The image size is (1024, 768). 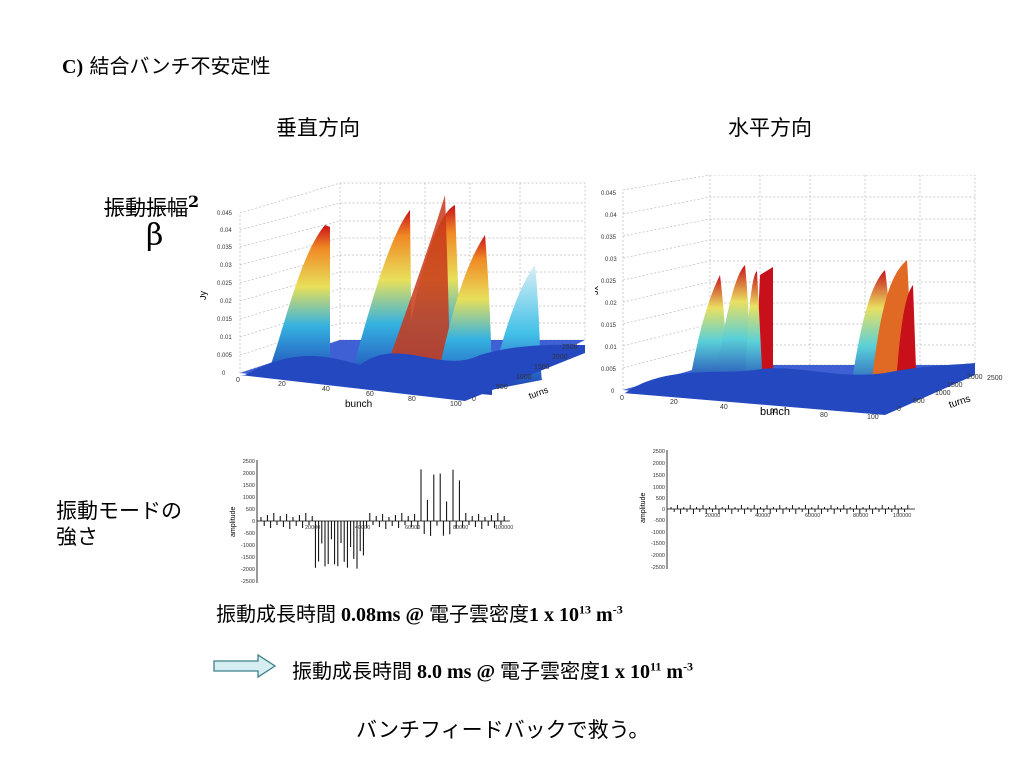 What do you see at coordinates (585, 609) in the screenshot?
I see `l1-exp: 13` at bounding box center [585, 609].